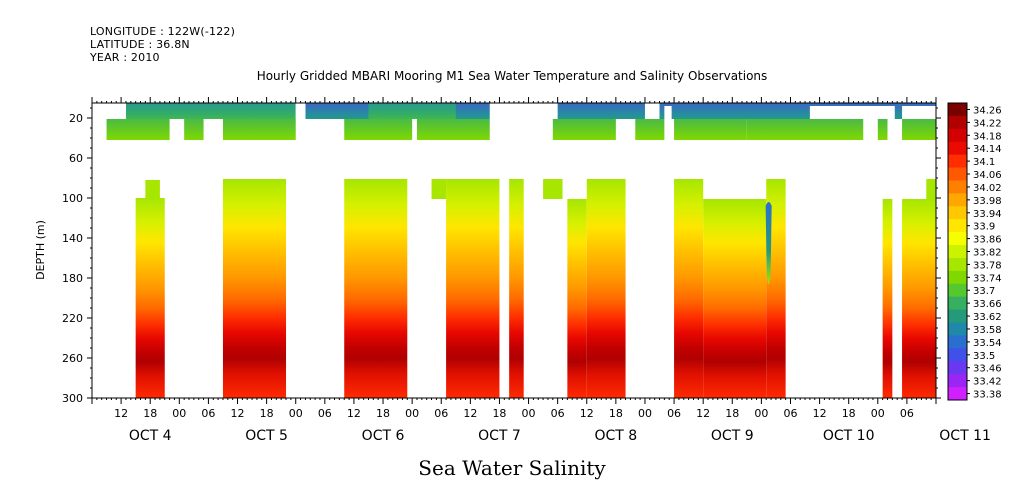  I want to click on latitude-label: LATITUDE : 36.8N, so click(140, 44).